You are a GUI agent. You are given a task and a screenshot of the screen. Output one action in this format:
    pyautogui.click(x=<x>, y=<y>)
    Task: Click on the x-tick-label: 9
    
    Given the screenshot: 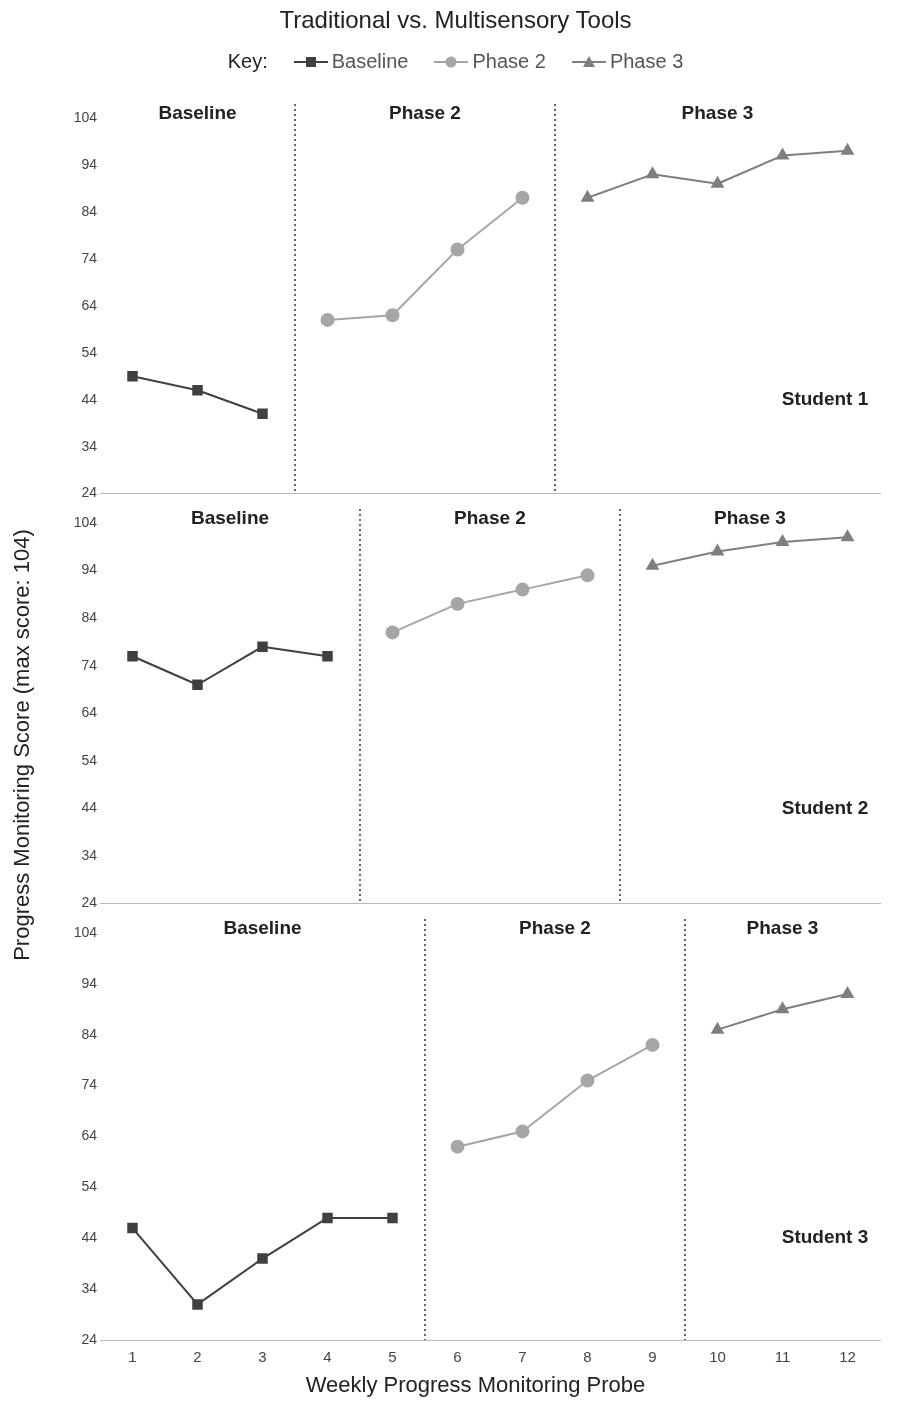 What is the action you would take?
    pyautogui.click(x=652, y=1357)
    